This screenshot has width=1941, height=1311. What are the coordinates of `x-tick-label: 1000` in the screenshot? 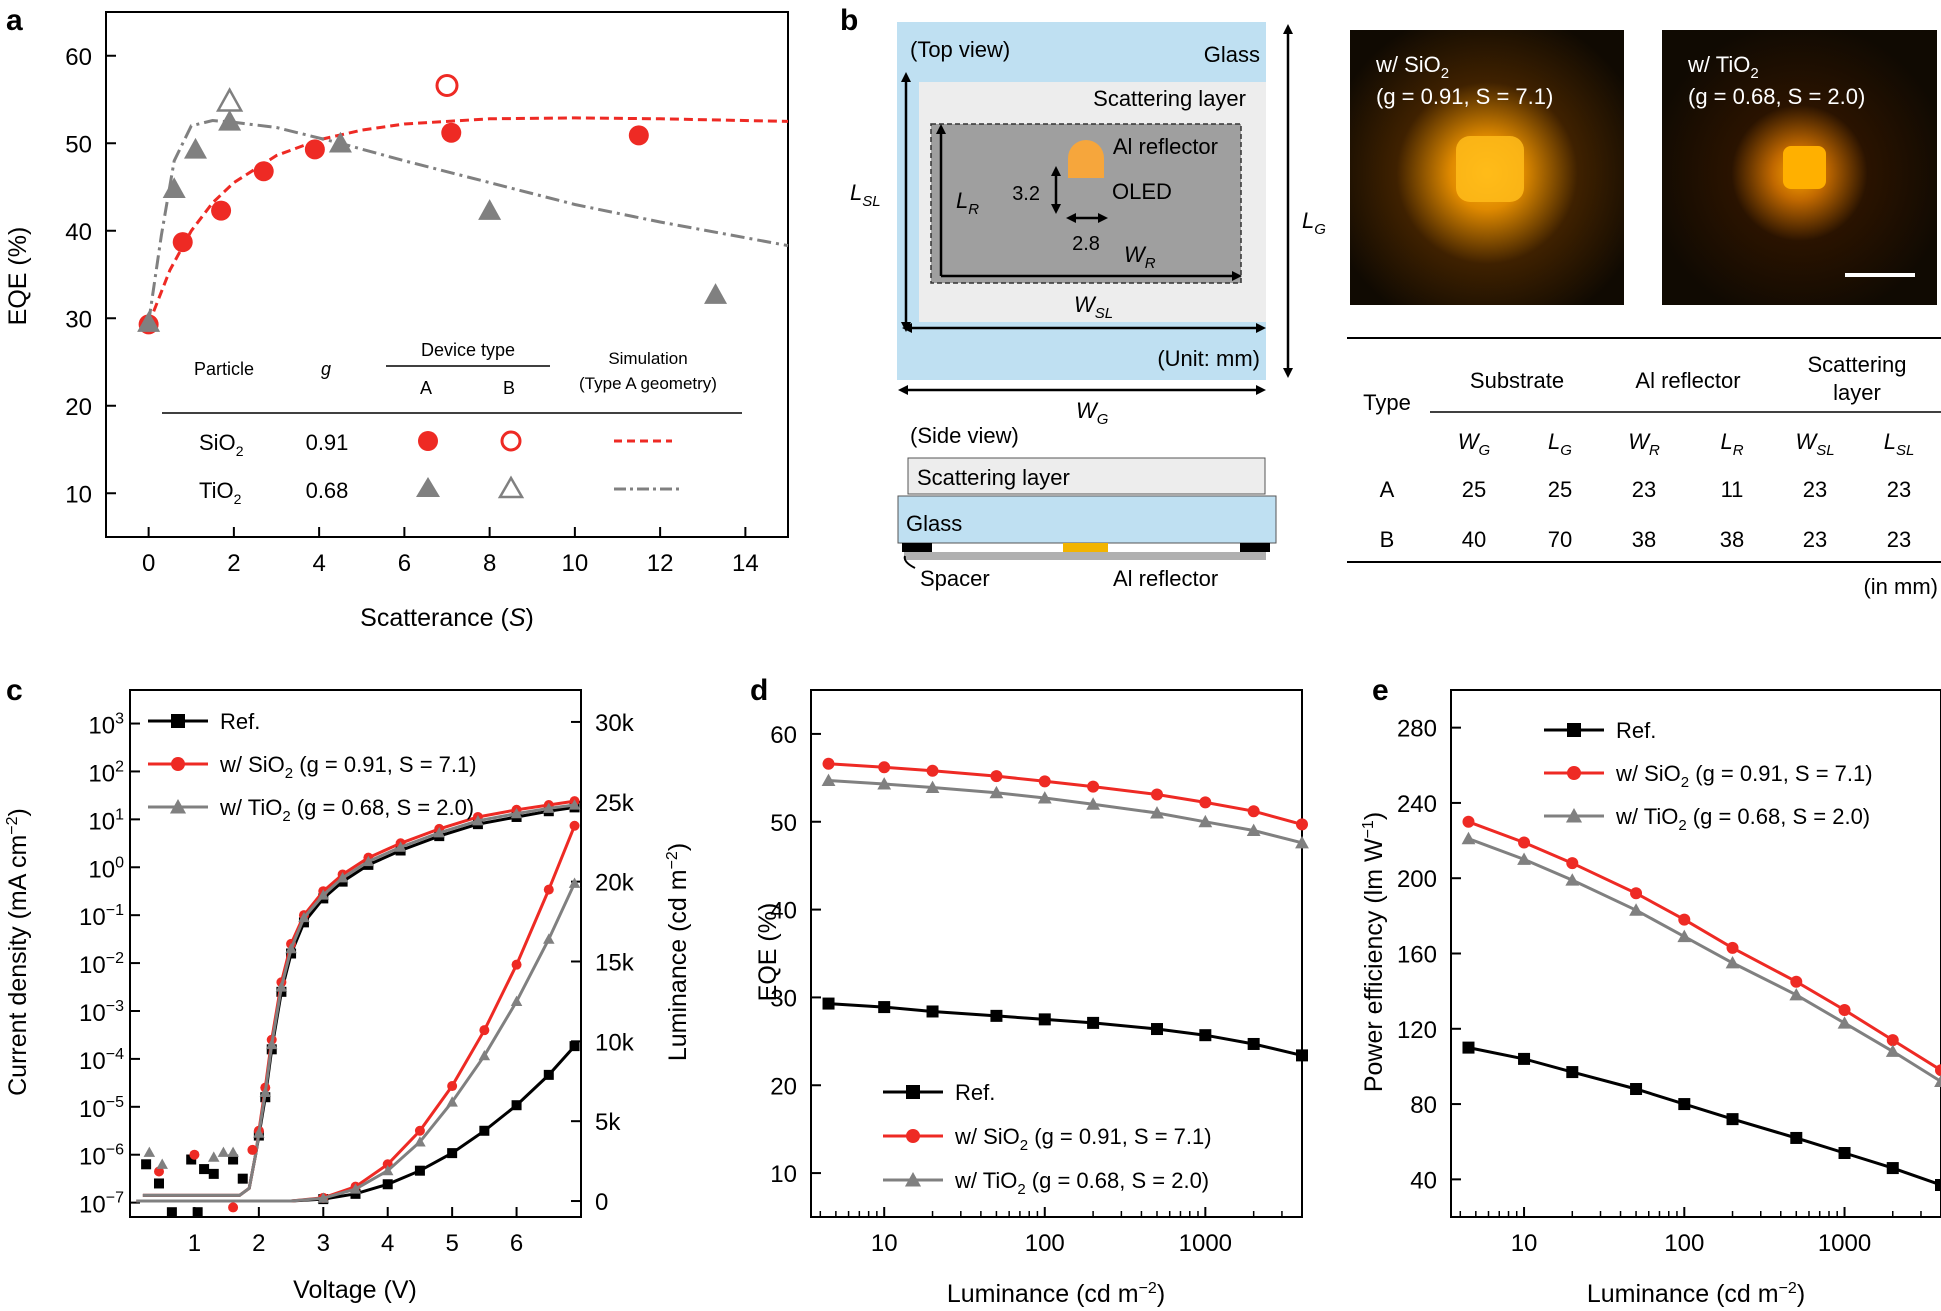 It's located at (1205, 1243).